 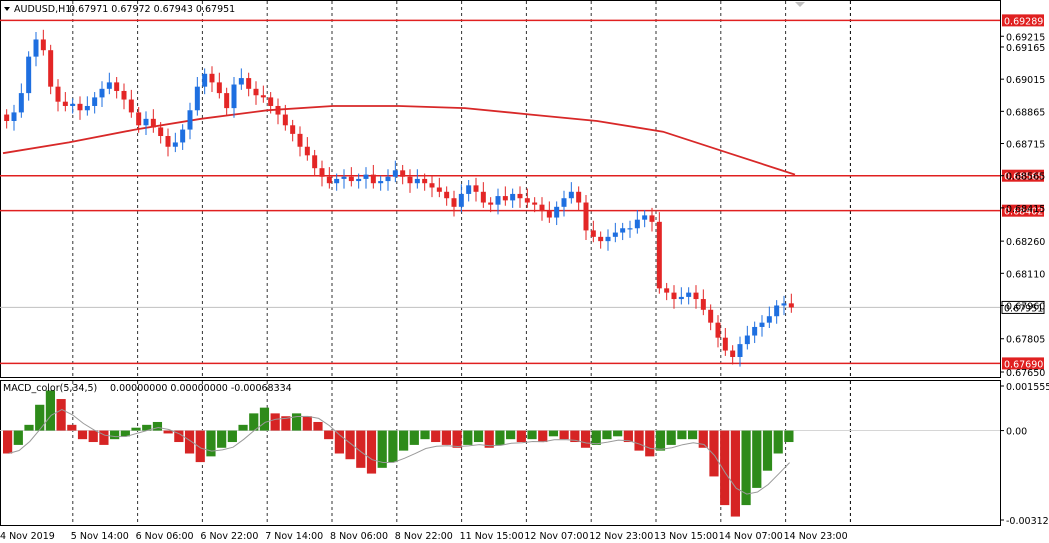 I want to click on time-label: 7 Nov 14:00, so click(x=294, y=536).